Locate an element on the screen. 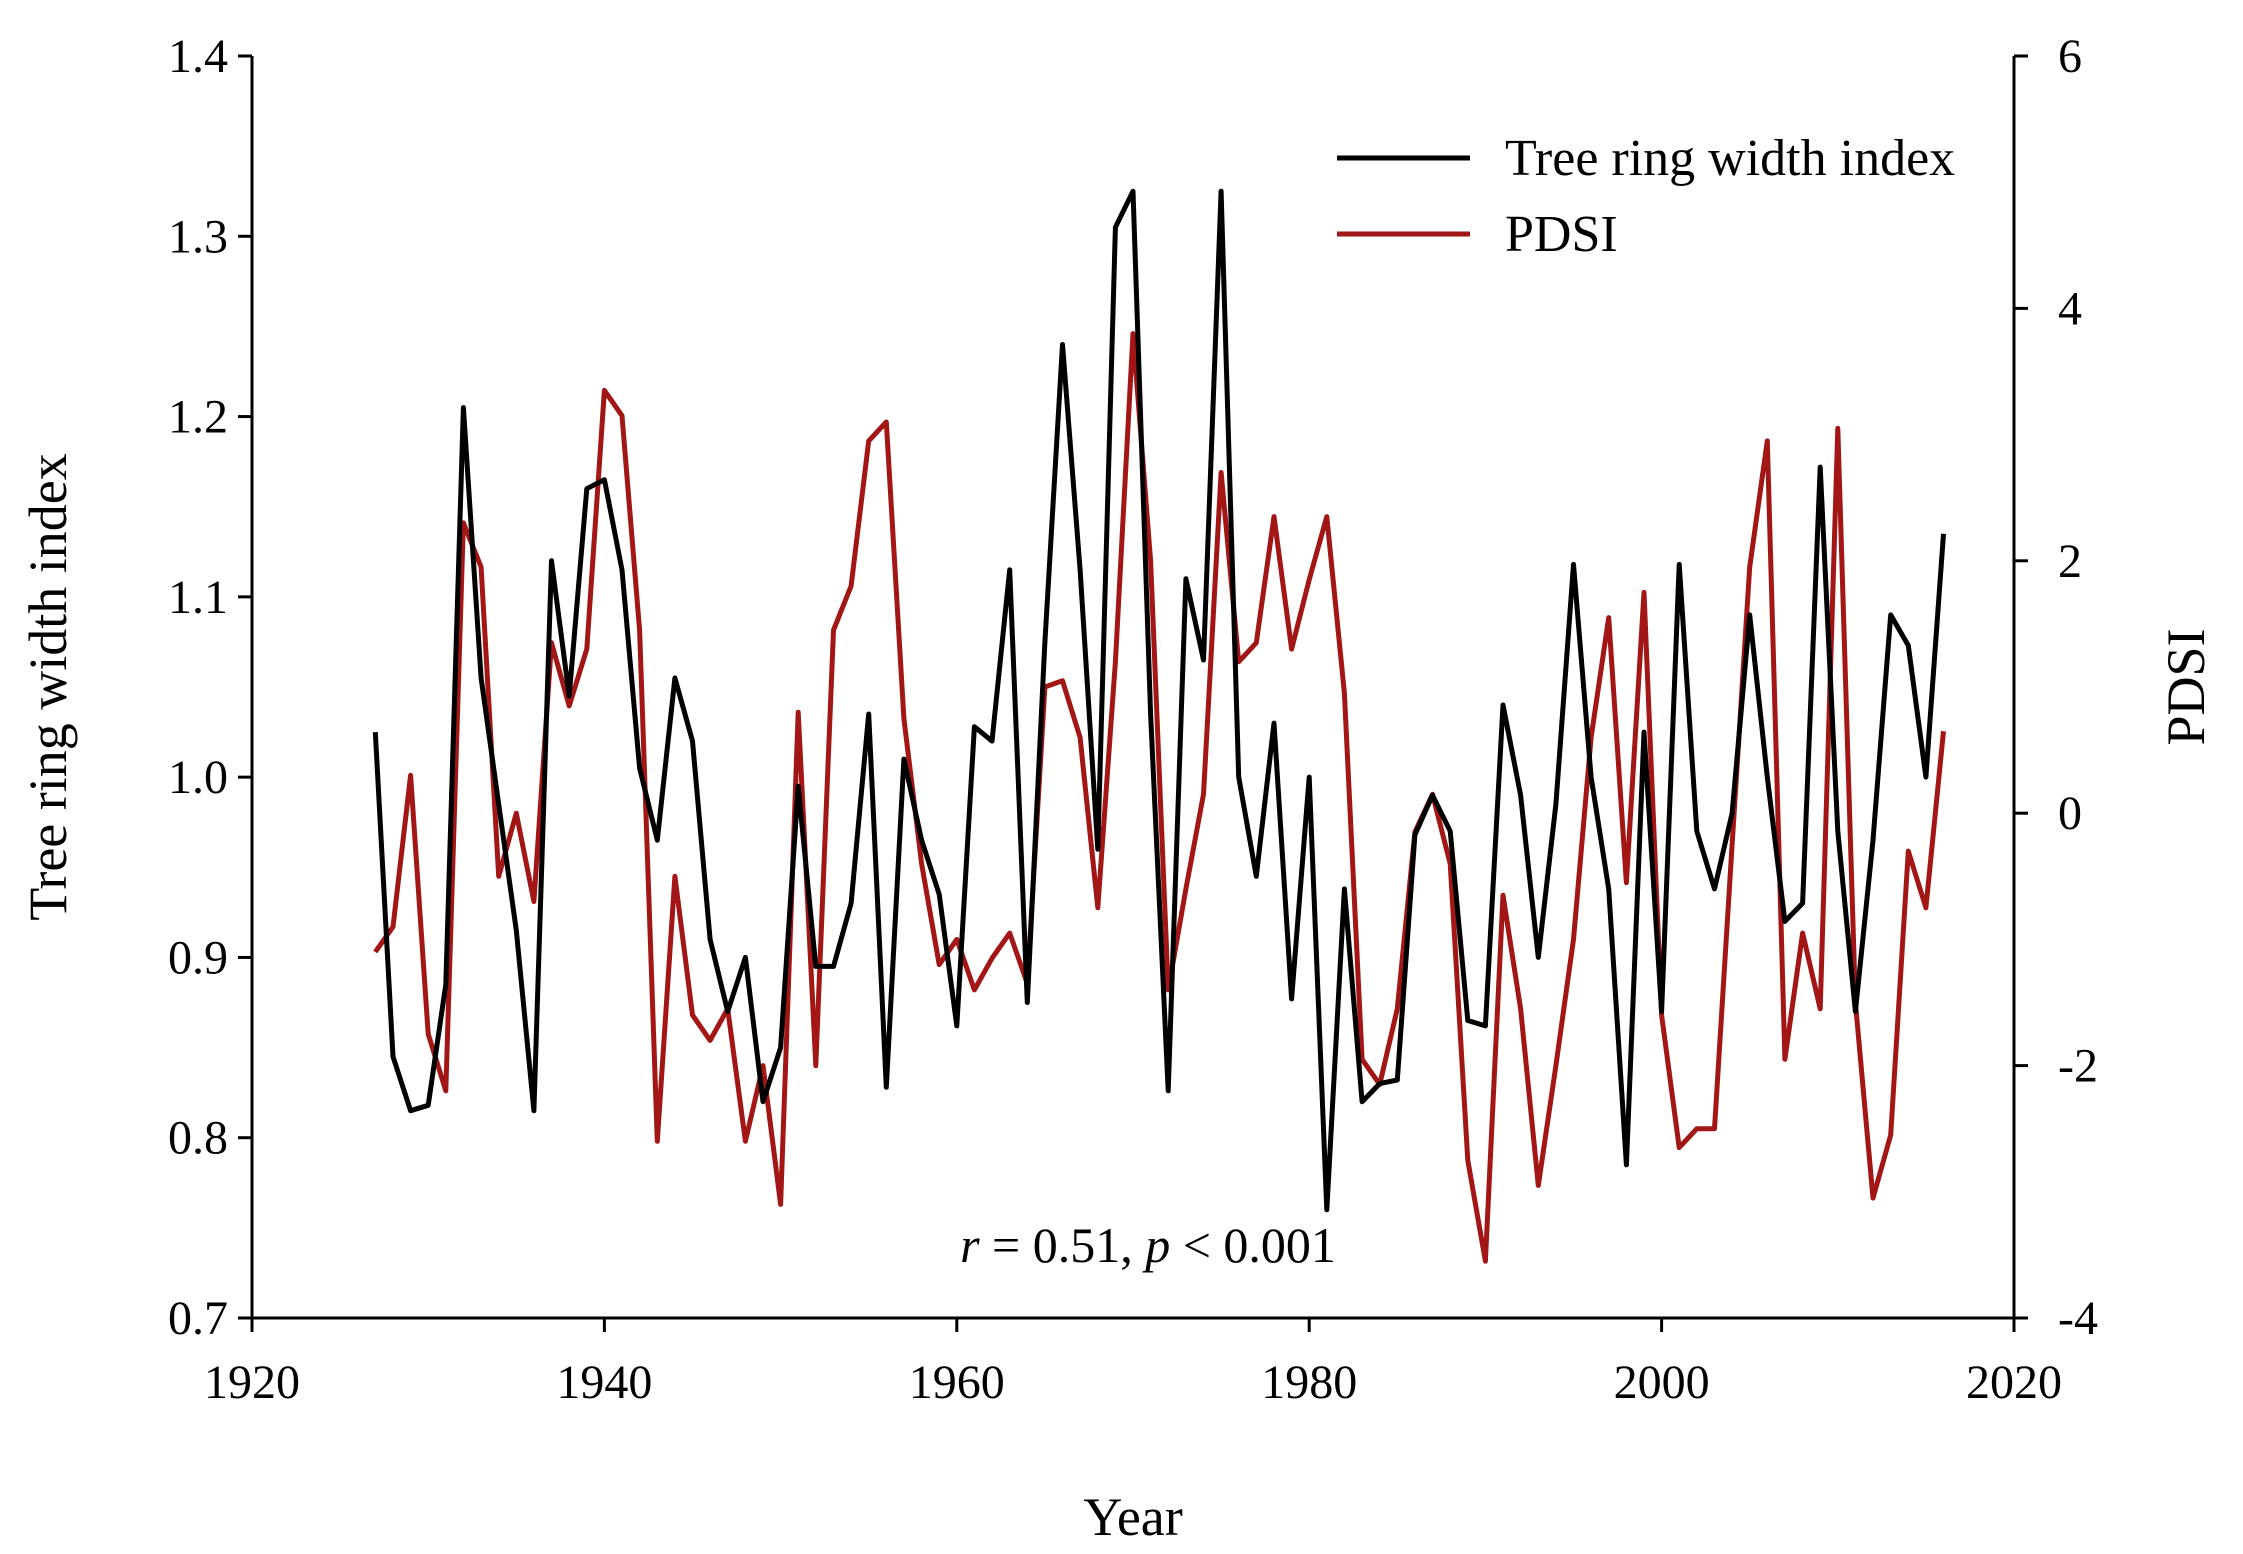 This screenshot has height=1554, width=2243. y-axis-ticks: 0.7 0.8 0.9 1.0 1.1 1.2 1.3 1.4 is located at coordinates (210, 687).